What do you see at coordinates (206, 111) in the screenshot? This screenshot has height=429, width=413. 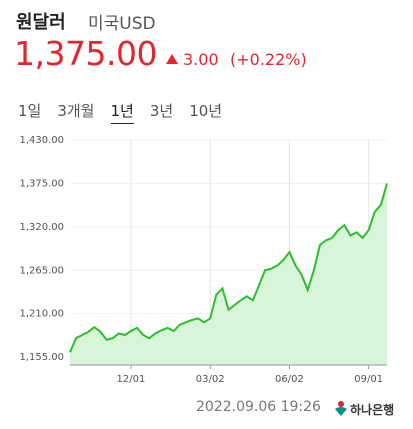 I see `tab: 10년` at bounding box center [206, 111].